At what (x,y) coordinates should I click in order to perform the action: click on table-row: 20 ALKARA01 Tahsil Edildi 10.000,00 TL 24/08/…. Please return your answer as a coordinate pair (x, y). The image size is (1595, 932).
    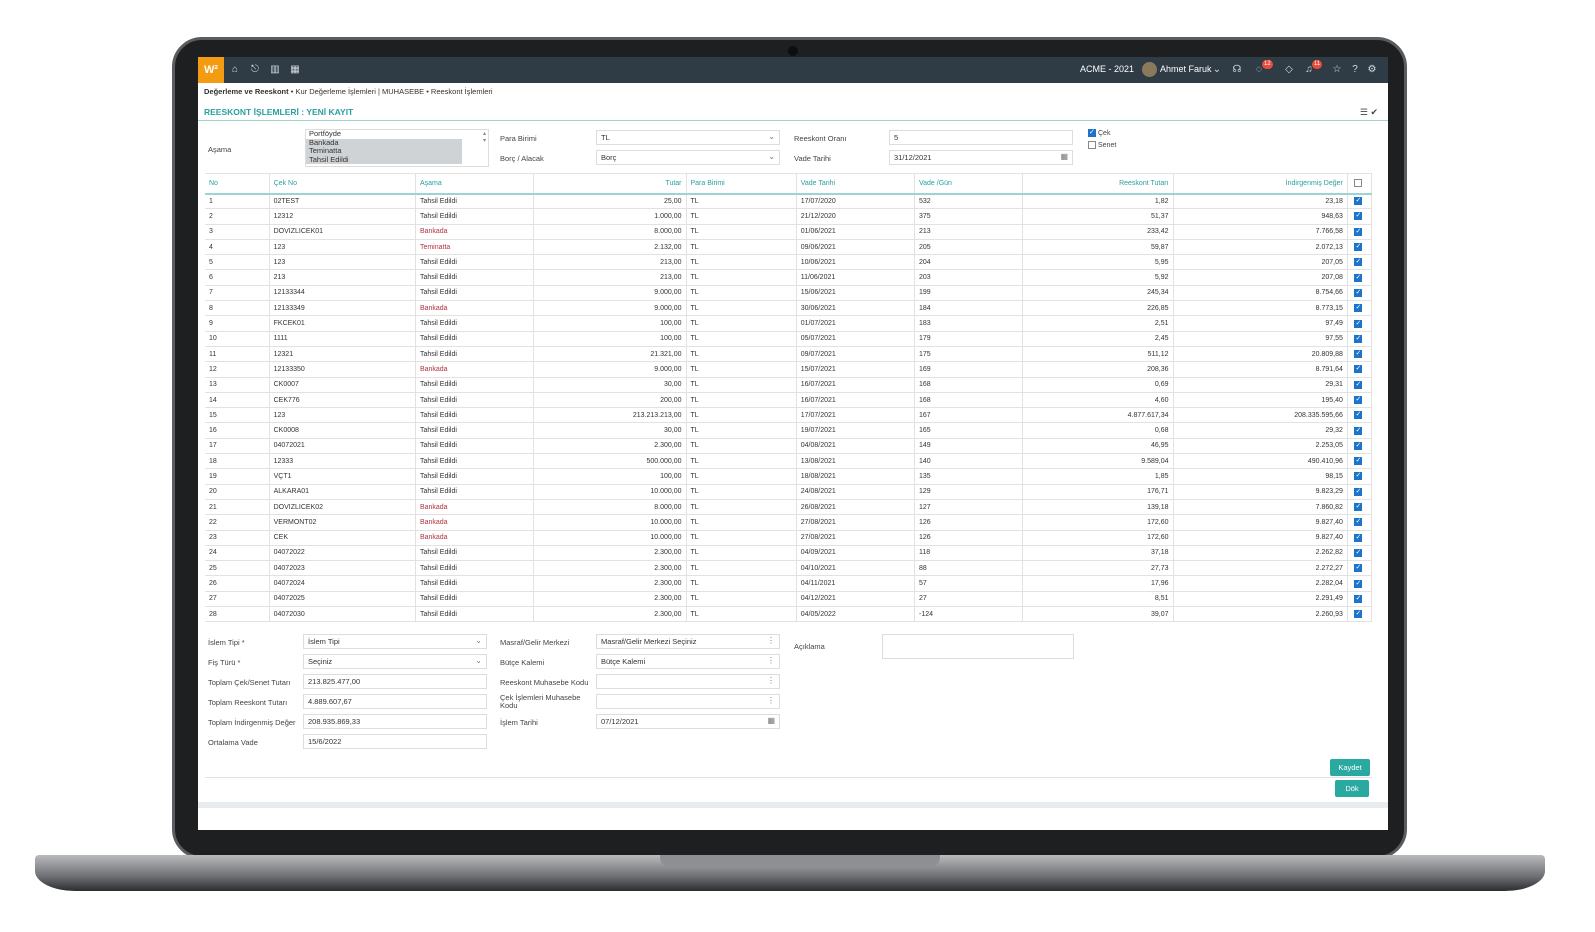
    Looking at the image, I should click on (789, 492).